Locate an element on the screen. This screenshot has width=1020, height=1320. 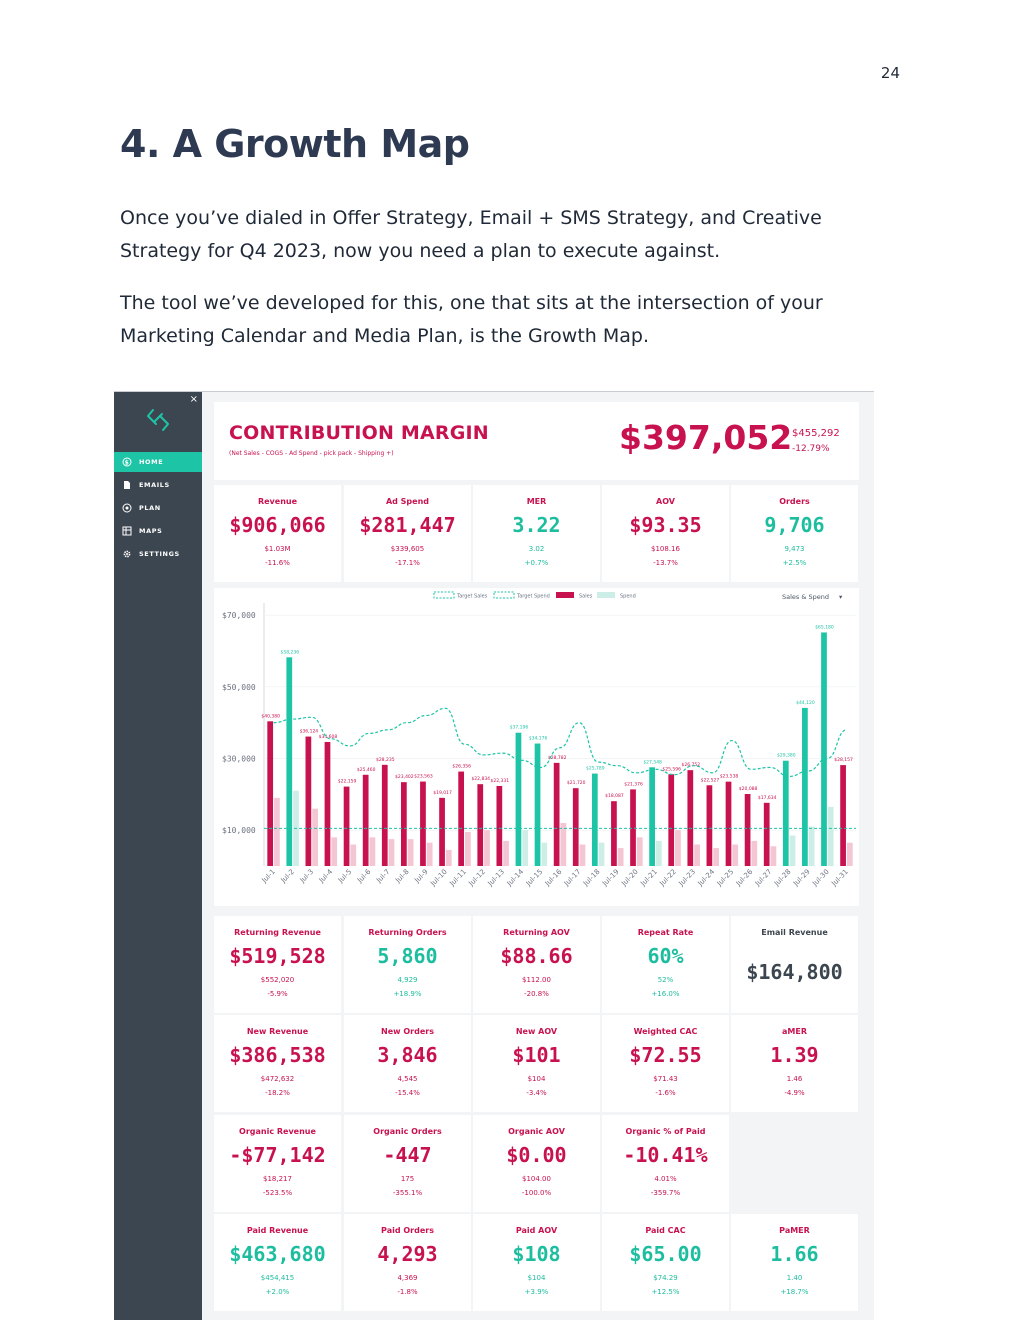
metric-previous: $18,217 is located at coordinates (277, 1179).